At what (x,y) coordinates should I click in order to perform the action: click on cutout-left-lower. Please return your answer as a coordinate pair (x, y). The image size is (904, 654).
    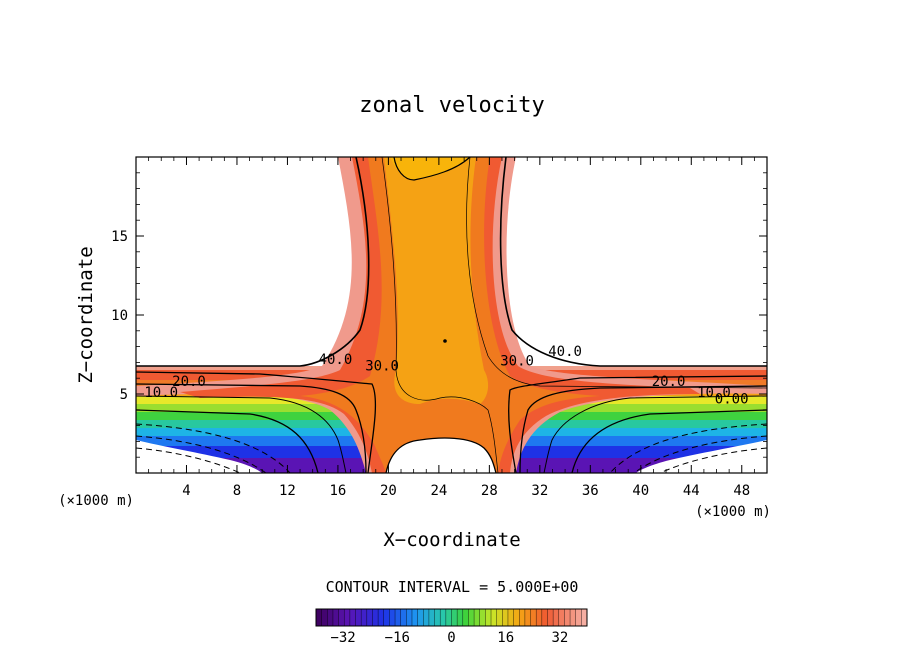
    Looking at the image, I should click on (199, 456).